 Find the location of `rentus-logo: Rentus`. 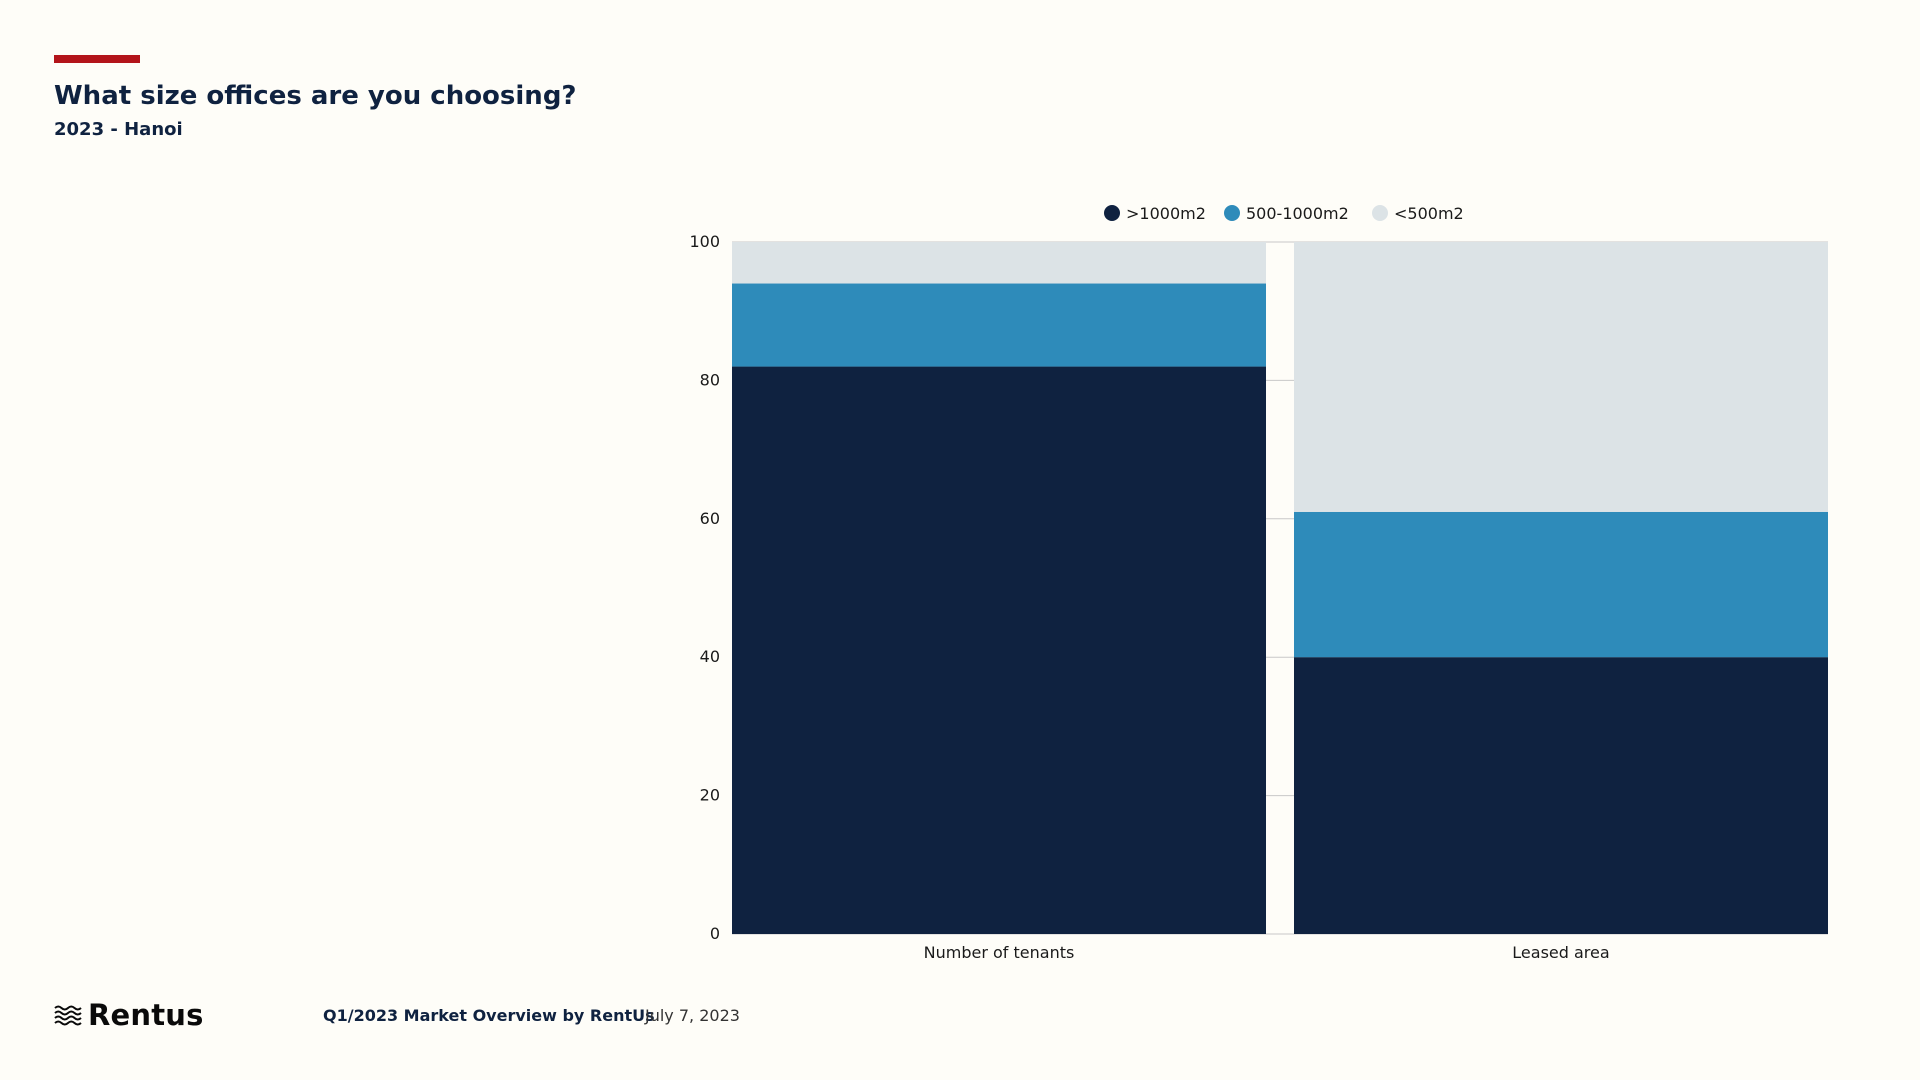

rentus-logo: Rentus is located at coordinates (129, 1015).